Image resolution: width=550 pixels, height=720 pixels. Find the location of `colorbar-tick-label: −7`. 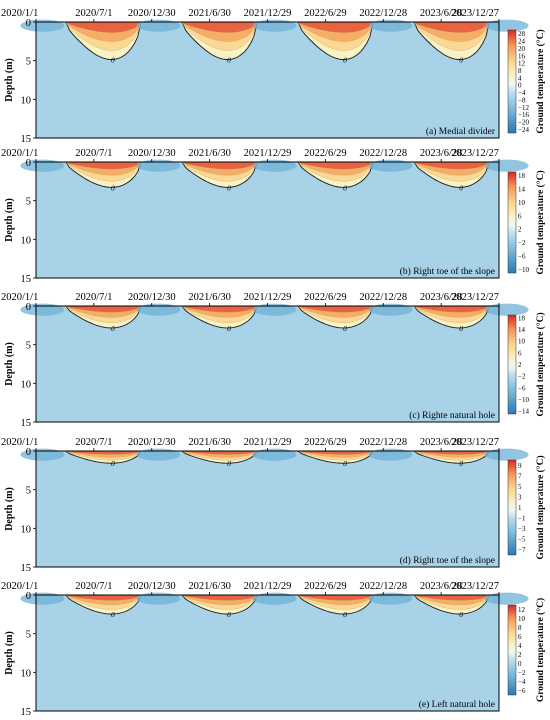

colorbar-tick-label: −7 is located at coordinates (522, 550).